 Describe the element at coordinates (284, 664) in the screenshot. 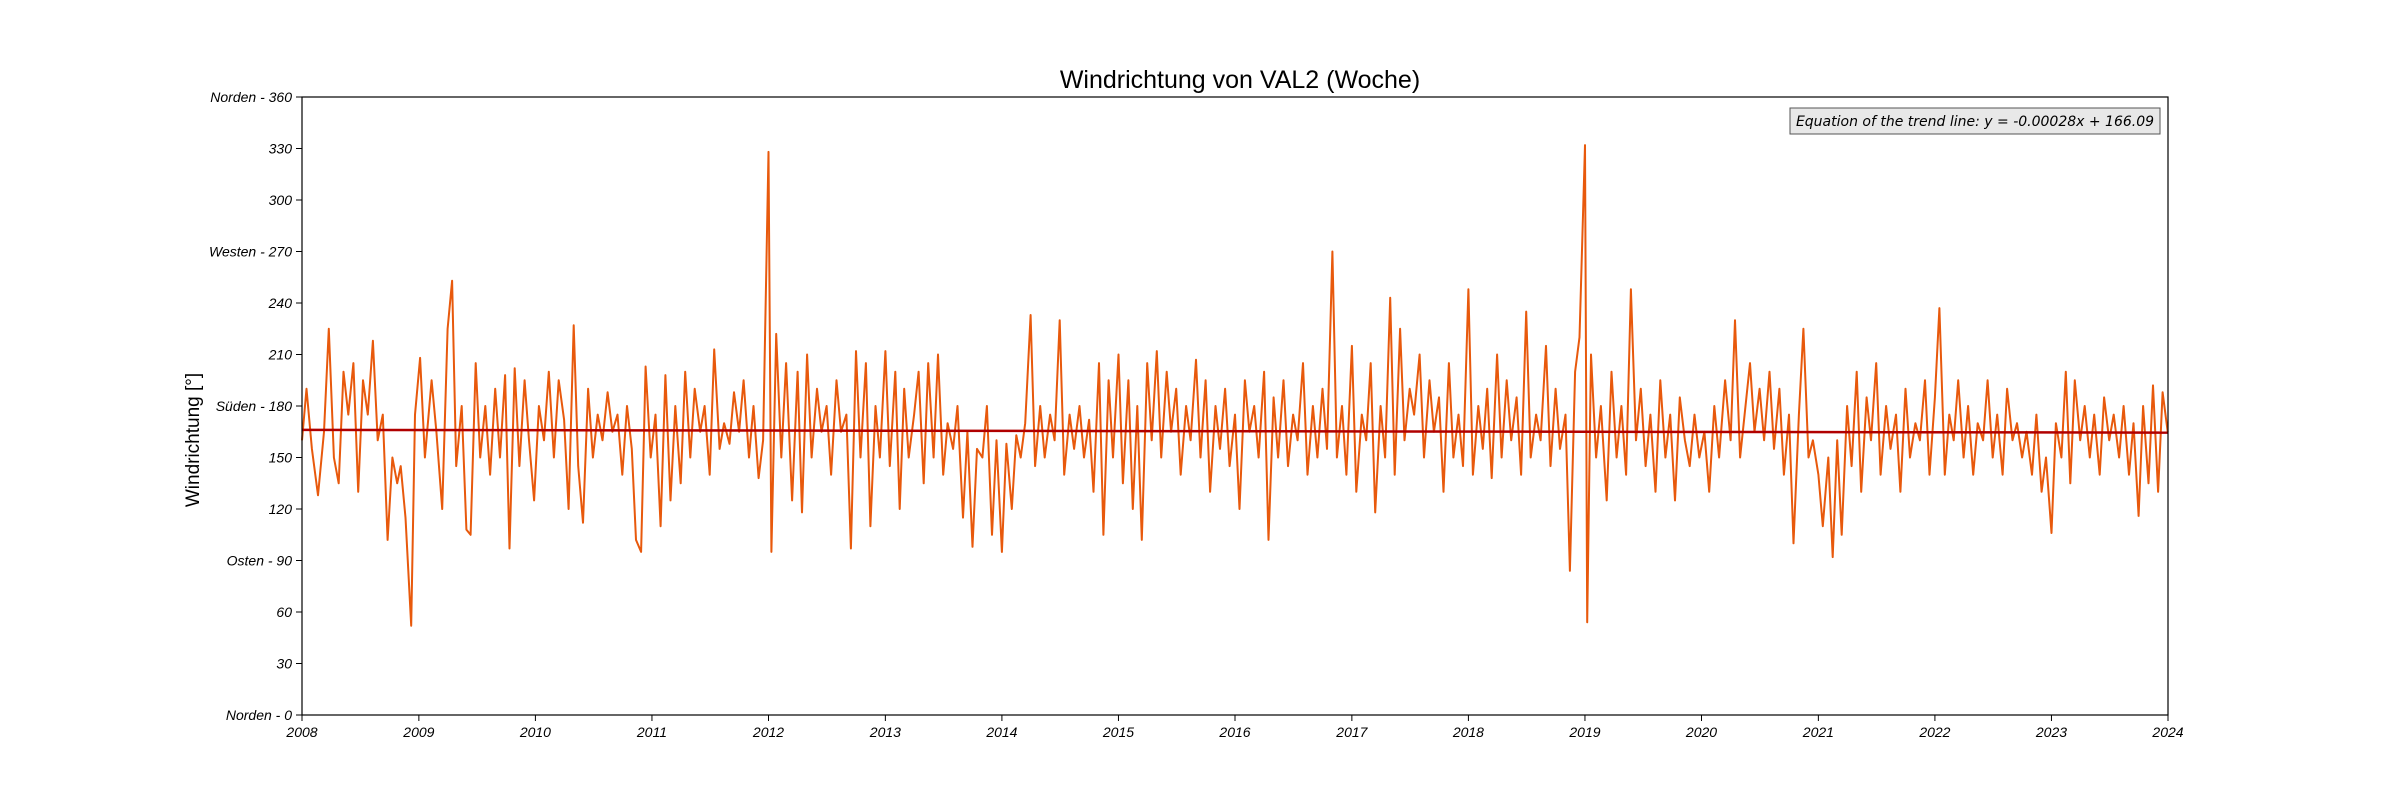

I see `y-tick-label: 30` at that location.